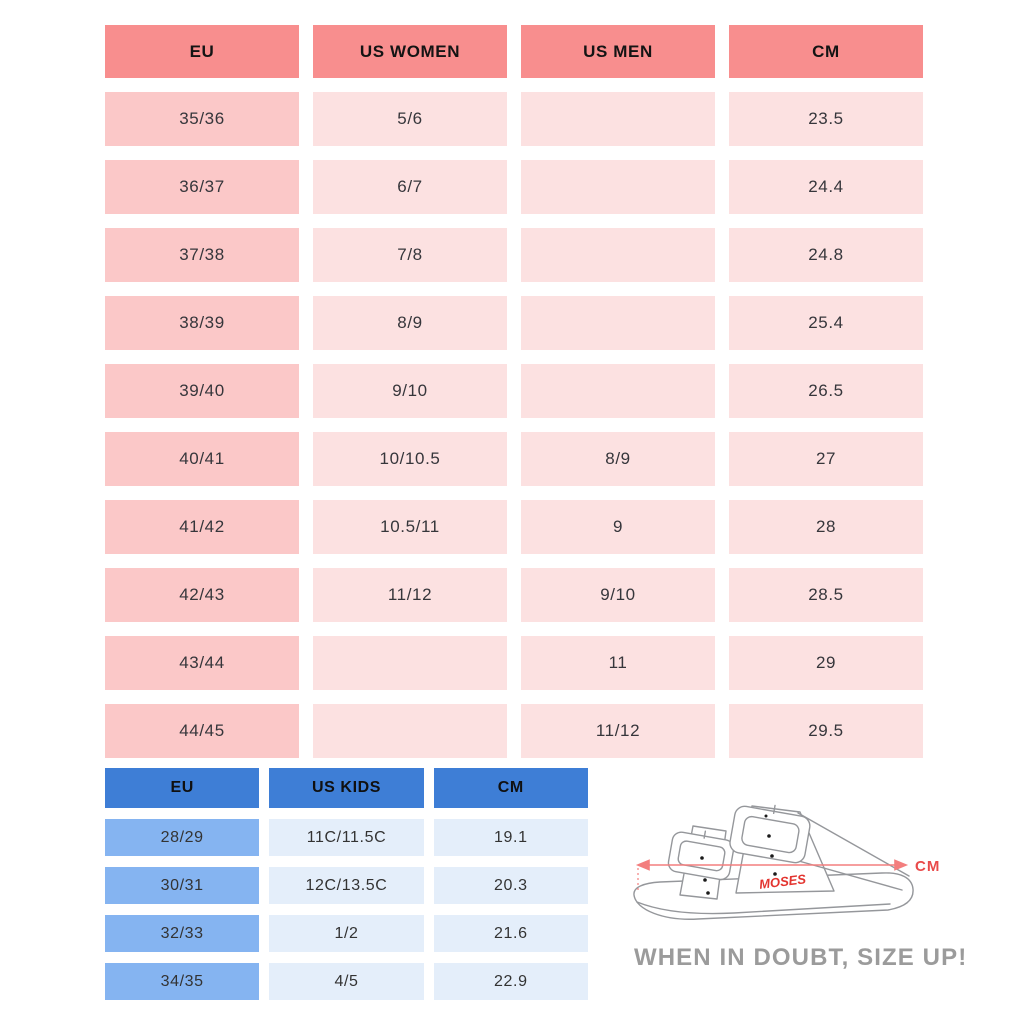 The height and width of the screenshot is (1024, 1024). I want to click on size-cell-us-kids: 1/2, so click(346, 933).